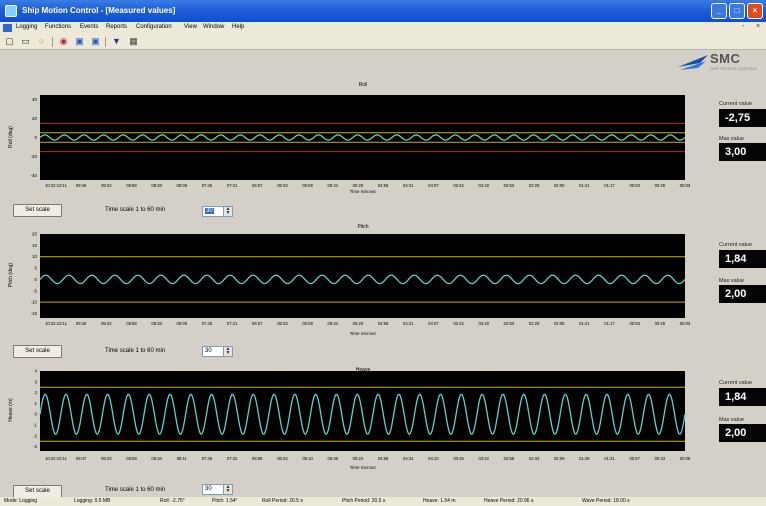 This screenshot has width=766, height=506. What do you see at coordinates (25, 41) in the screenshot?
I see `open-icon: ▭` at bounding box center [25, 41].